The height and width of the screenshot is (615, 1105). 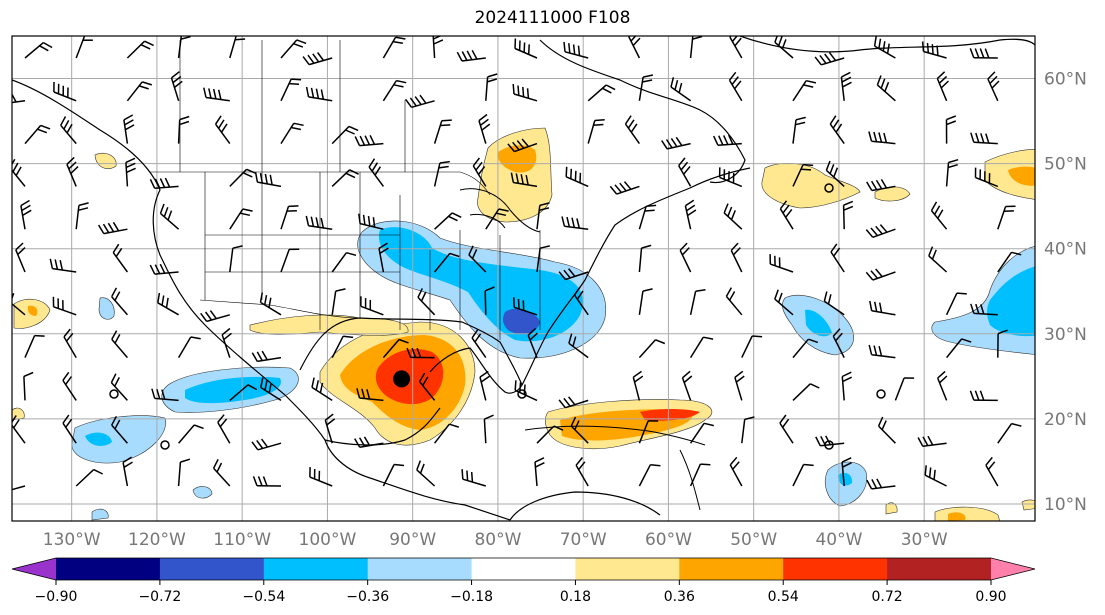 I want to click on storm-center-marker, so click(x=402, y=379).